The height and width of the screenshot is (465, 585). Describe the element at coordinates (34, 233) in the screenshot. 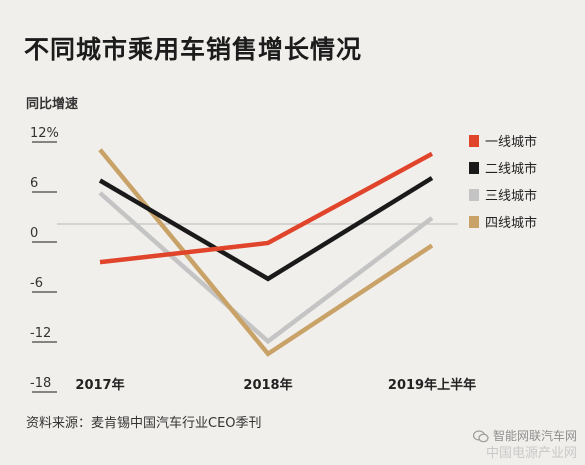

I see `y-tick-label: 0` at that location.